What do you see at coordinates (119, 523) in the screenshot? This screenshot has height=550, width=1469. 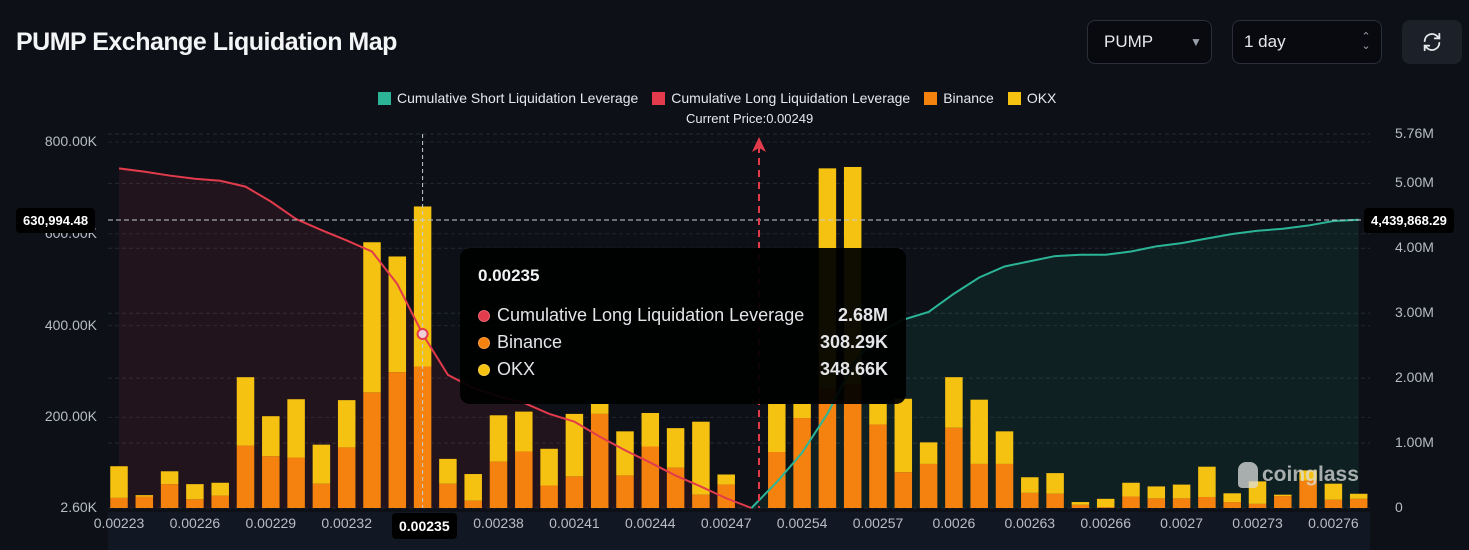 I see `x-axis-tick: 0.00223` at bounding box center [119, 523].